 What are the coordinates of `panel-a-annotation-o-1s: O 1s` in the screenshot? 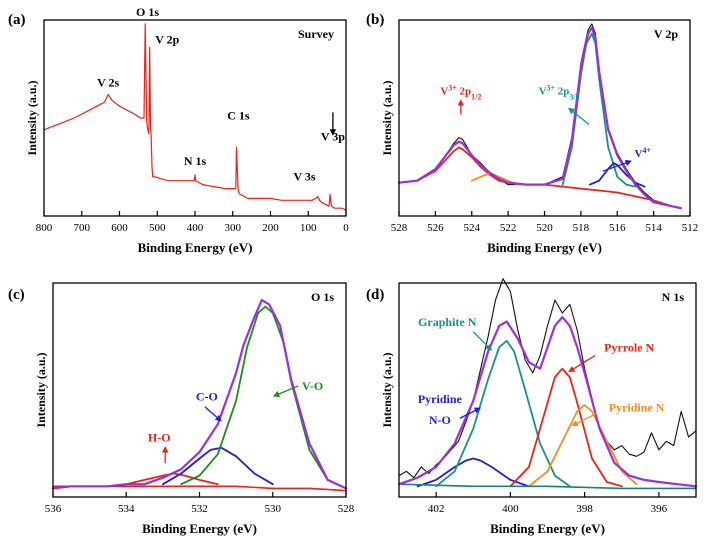 It's located at (147, 12).